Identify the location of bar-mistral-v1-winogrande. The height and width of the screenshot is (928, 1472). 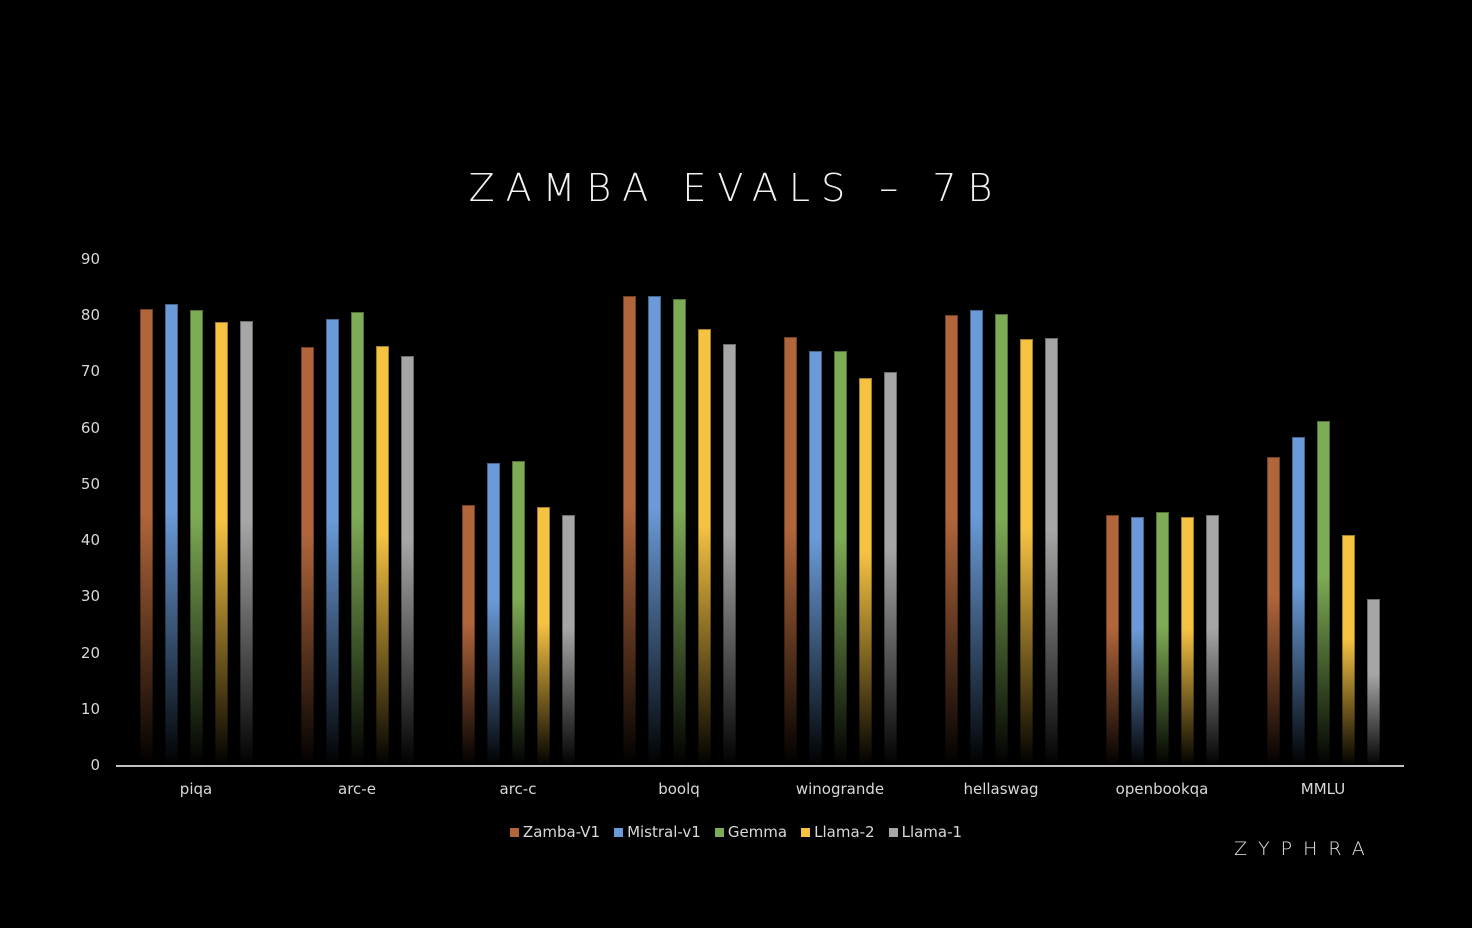
(815, 558).